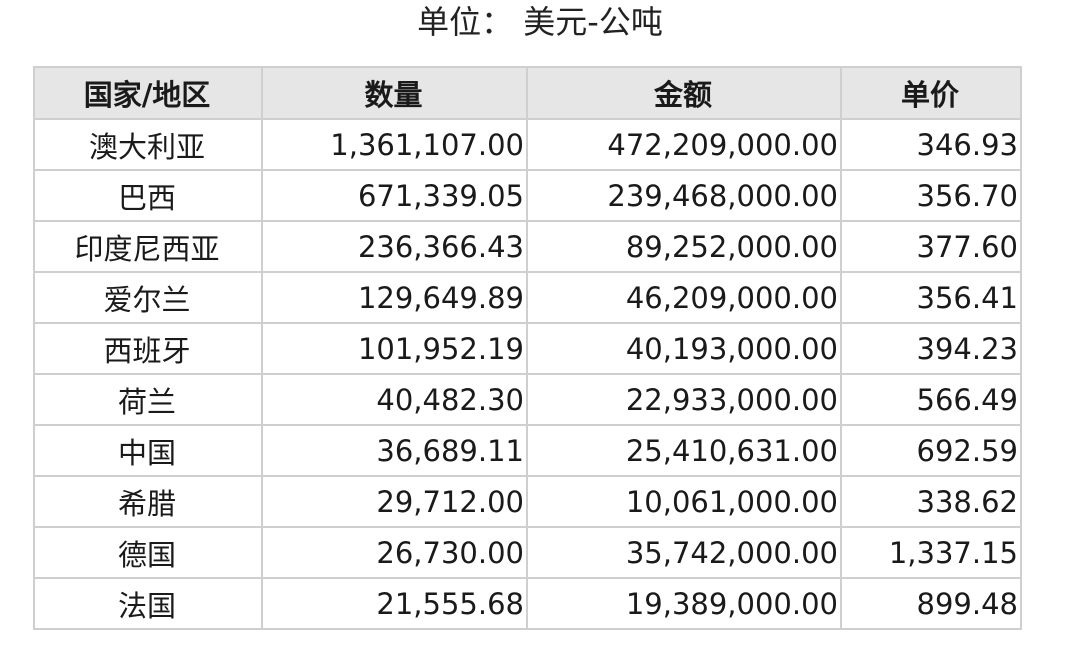  What do you see at coordinates (684, 399) in the screenshot?
I see `cell-amount: 22,933,000.00` at bounding box center [684, 399].